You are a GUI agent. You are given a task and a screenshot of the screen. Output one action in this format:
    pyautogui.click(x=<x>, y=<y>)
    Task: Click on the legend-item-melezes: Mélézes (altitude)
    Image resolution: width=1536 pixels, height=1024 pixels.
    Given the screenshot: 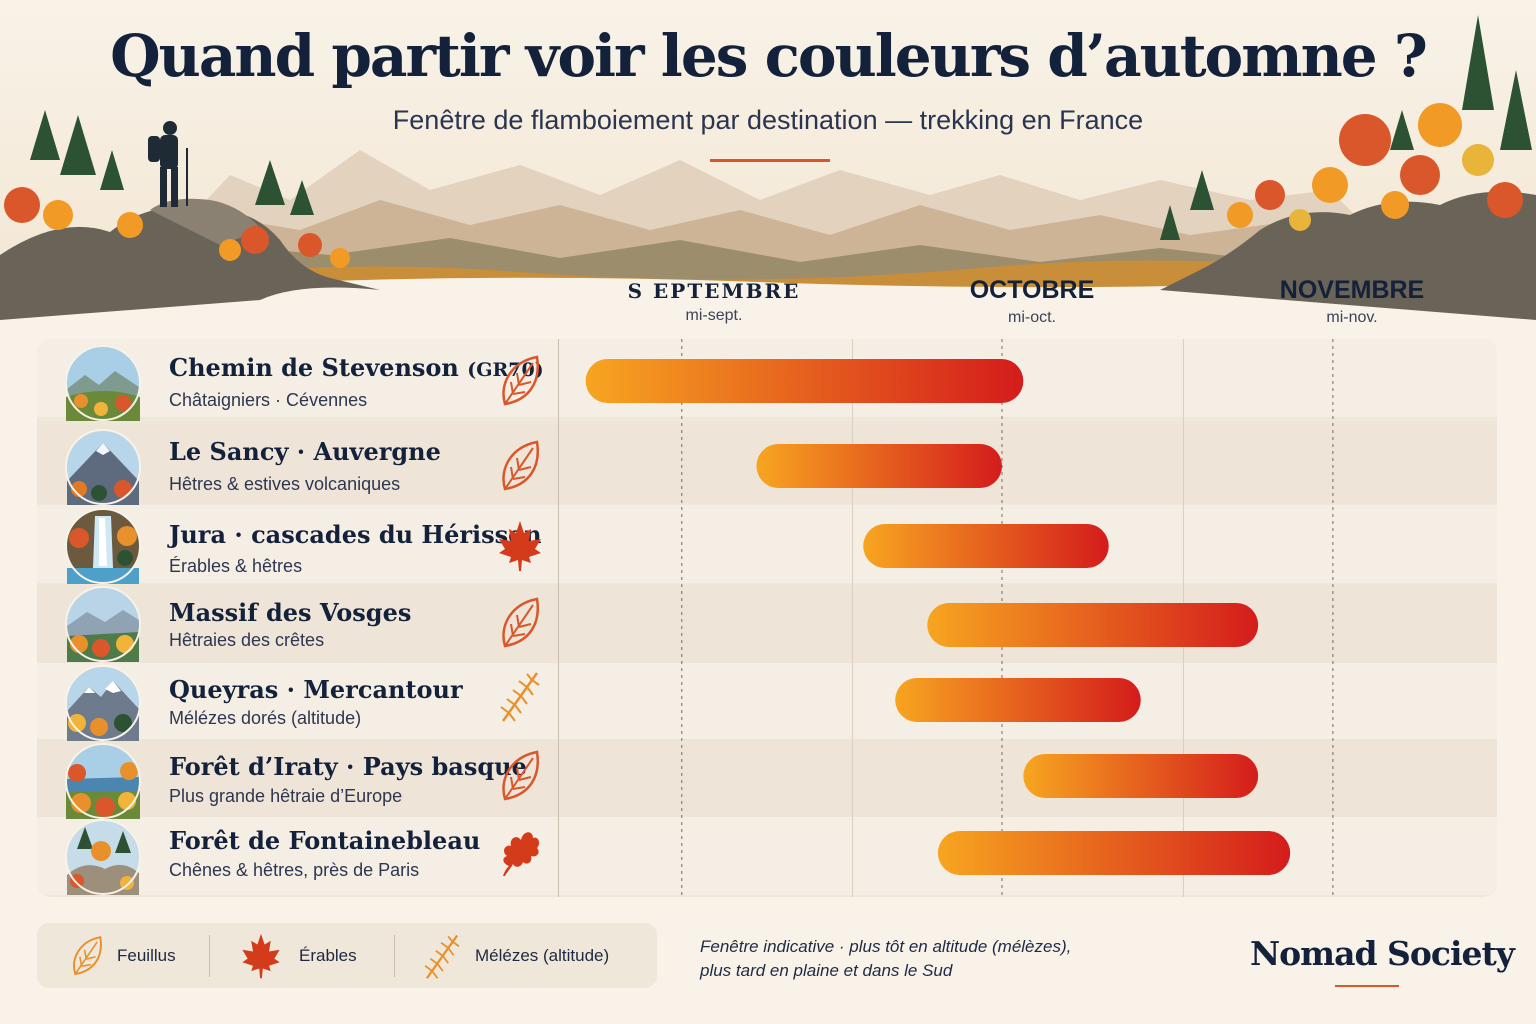 What is the action you would take?
    pyautogui.click(x=515, y=955)
    